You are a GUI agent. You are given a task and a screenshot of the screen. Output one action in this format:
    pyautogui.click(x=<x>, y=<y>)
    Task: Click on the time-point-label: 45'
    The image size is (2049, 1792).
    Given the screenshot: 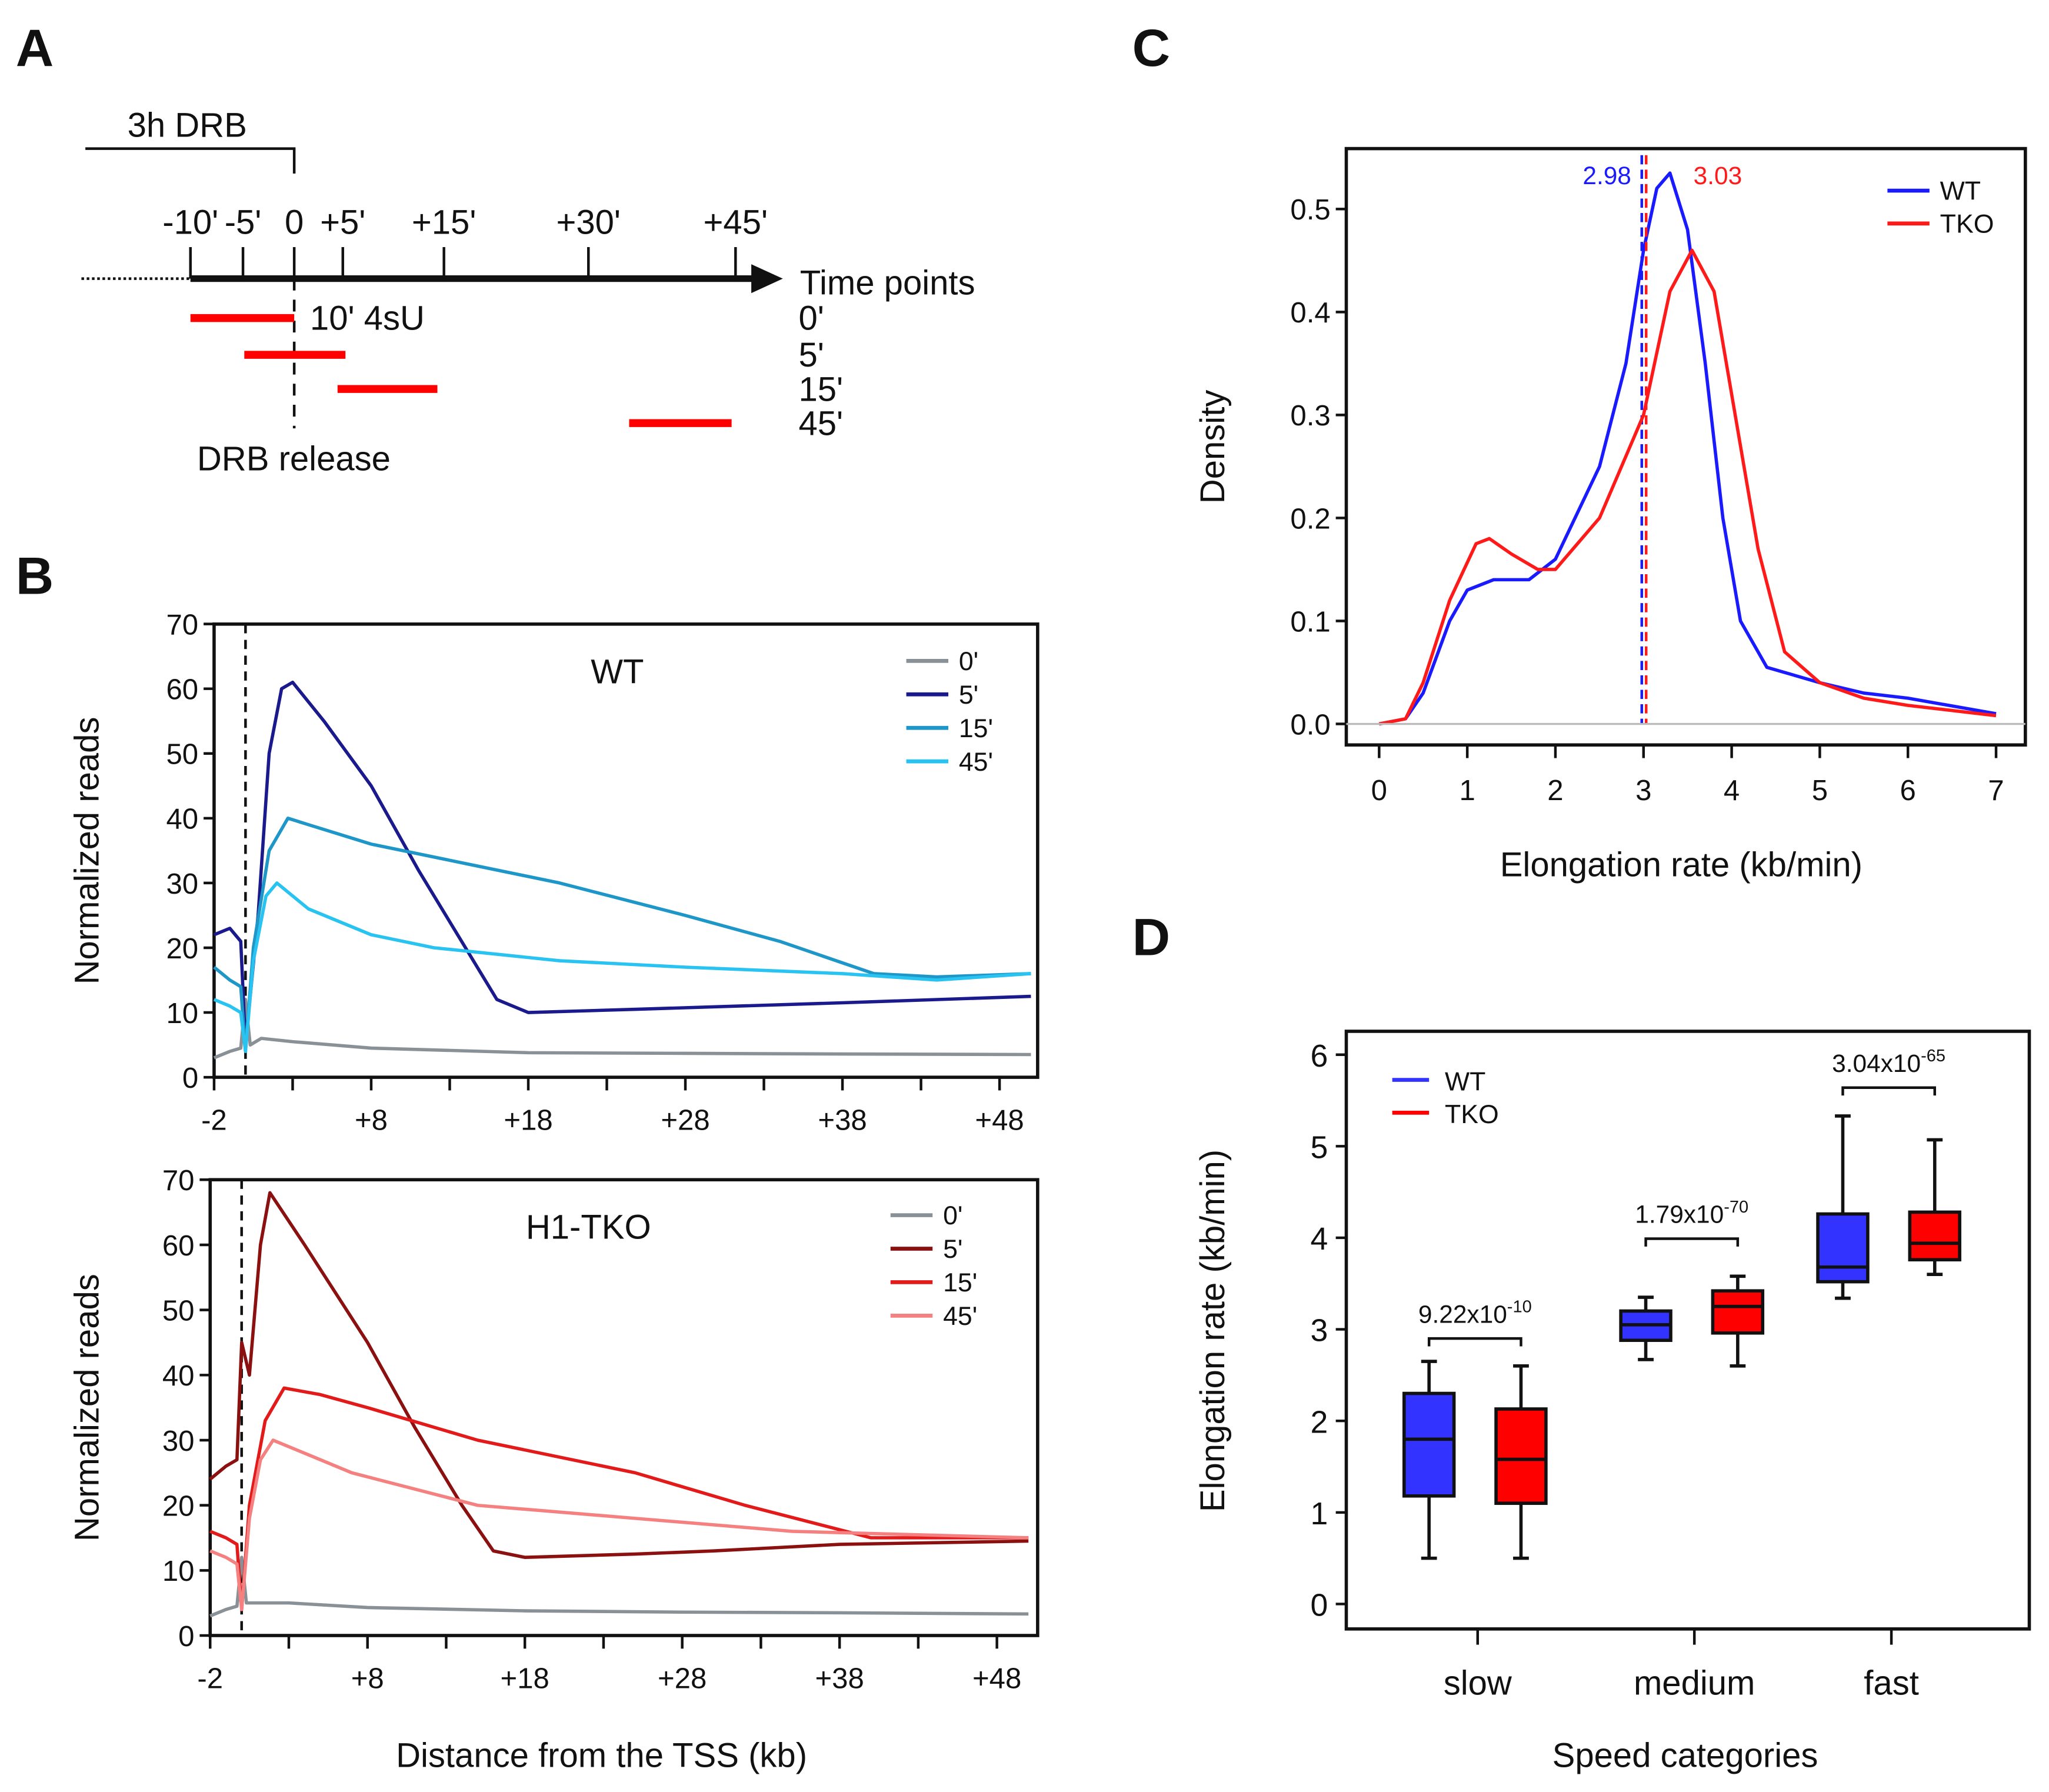 What is the action you would take?
    pyautogui.click(x=820, y=423)
    